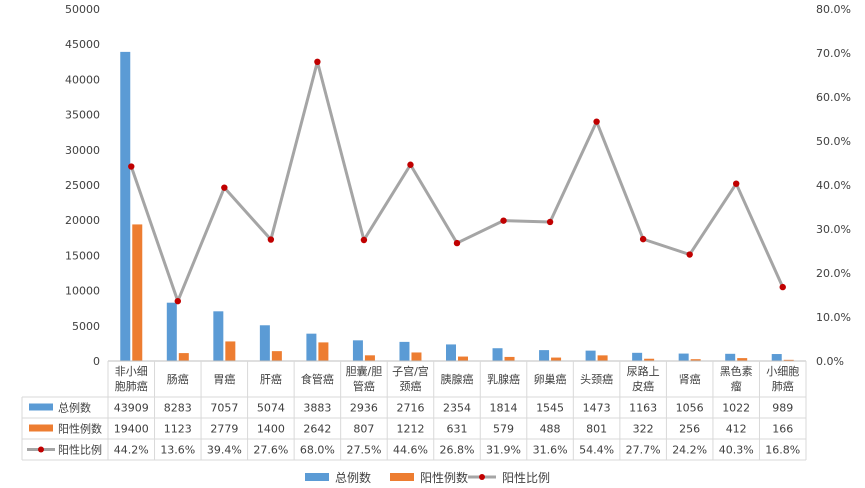 The height and width of the screenshot is (488, 865). What do you see at coordinates (178, 408) in the screenshot?
I see `table-cell: 8283` at bounding box center [178, 408].